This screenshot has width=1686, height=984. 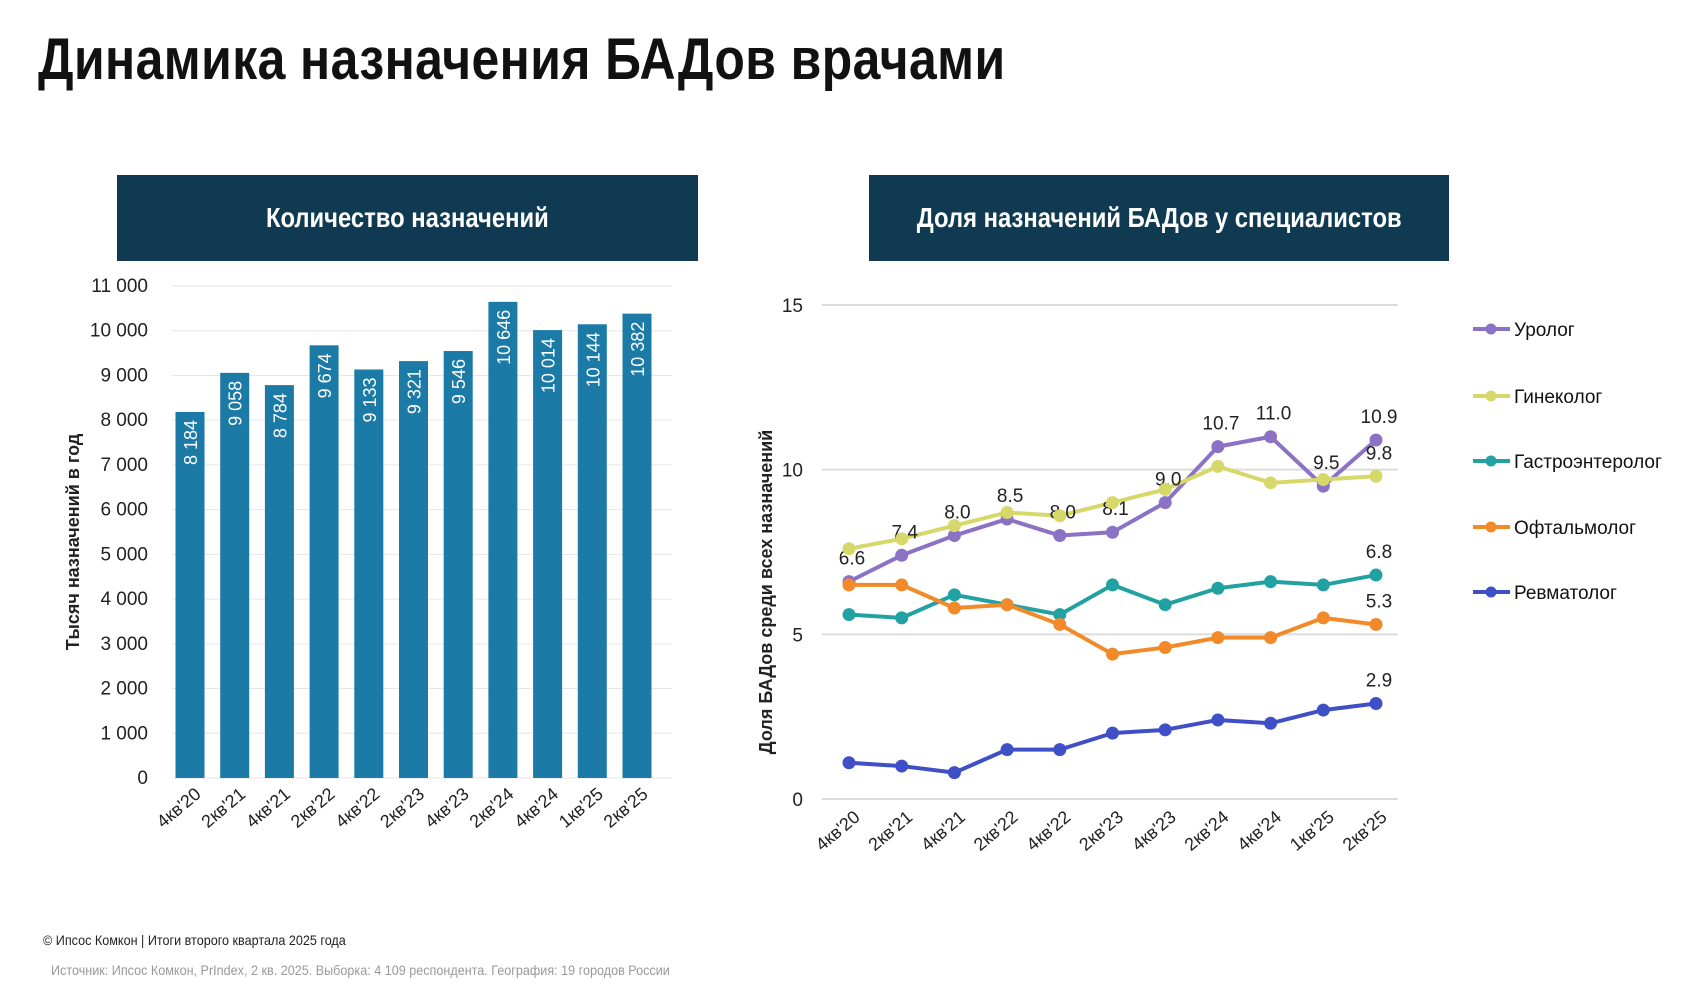 What do you see at coordinates (1558, 397) in the screenshot?
I see `legend-label: Гинеколог` at bounding box center [1558, 397].